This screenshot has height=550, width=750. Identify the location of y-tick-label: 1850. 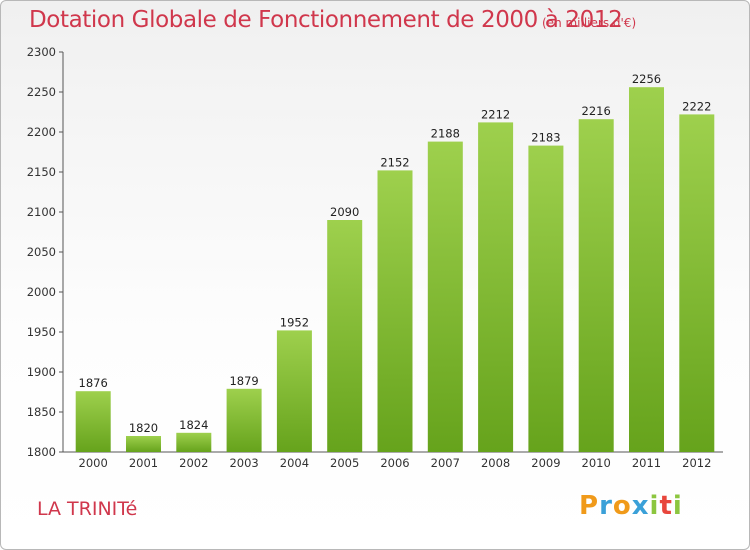
(41, 412).